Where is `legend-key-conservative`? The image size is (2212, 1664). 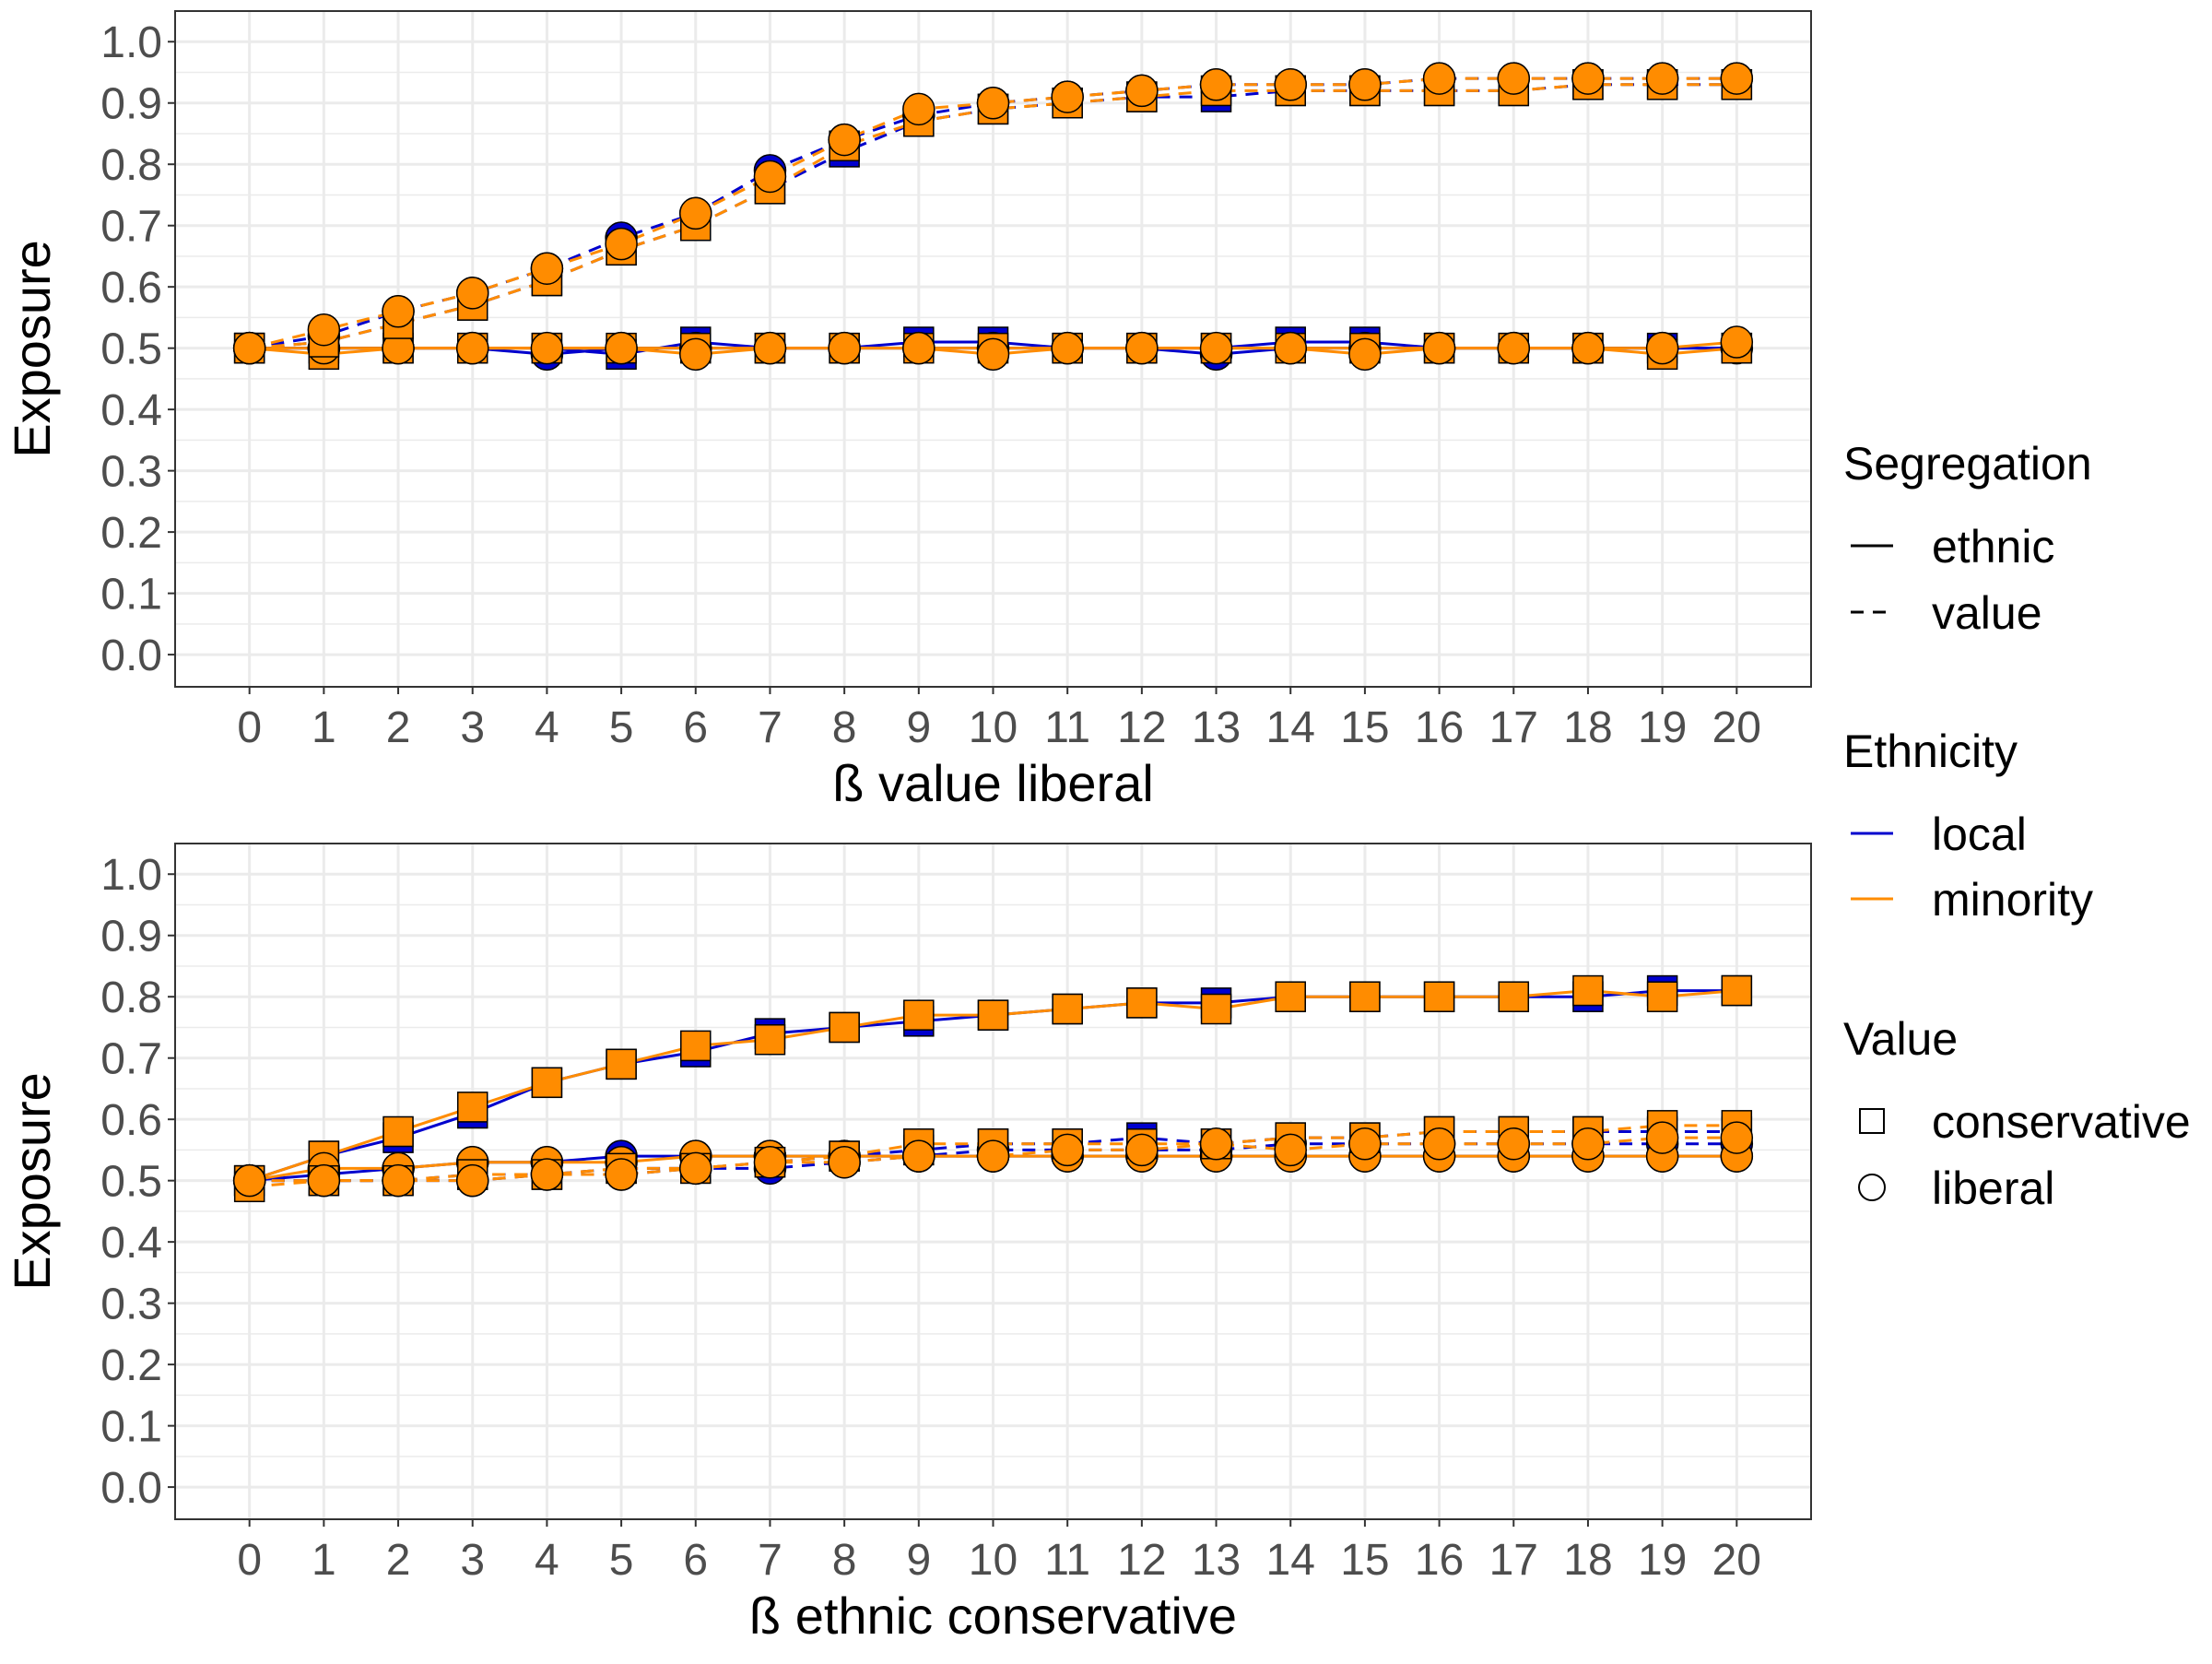 legend-key-conservative is located at coordinates (1872, 1121).